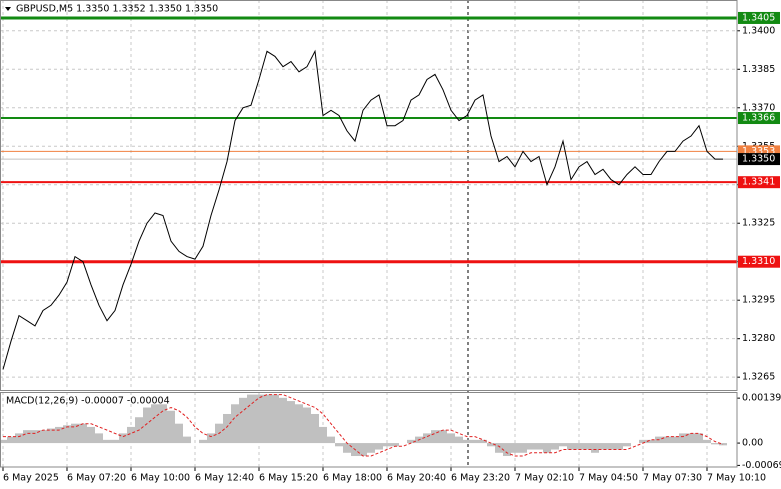 Image resolution: width=781 pixels, height=489 pixels. I want to click on y-tick-label: 1.3400, so click(758, 30).